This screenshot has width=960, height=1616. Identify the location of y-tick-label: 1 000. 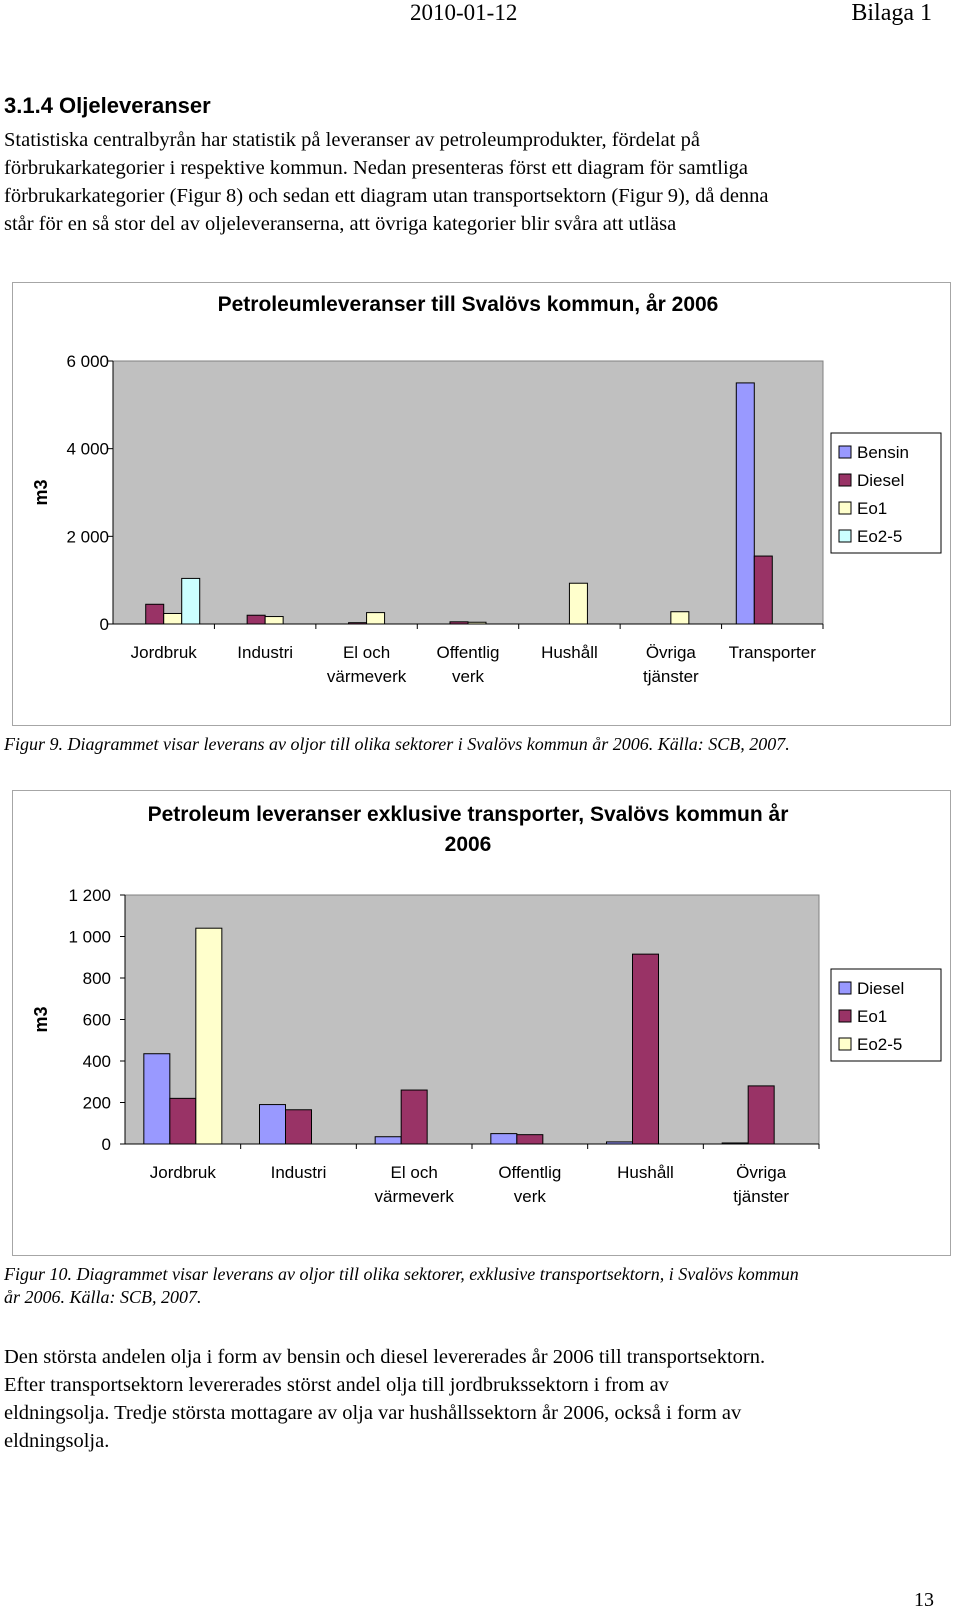
(89, 937).